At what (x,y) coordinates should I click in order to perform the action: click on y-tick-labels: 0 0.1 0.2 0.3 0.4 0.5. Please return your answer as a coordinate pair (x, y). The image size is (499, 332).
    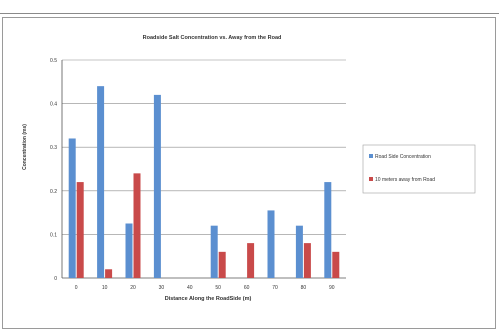
    Looking at the image, I should click on (53, 170).